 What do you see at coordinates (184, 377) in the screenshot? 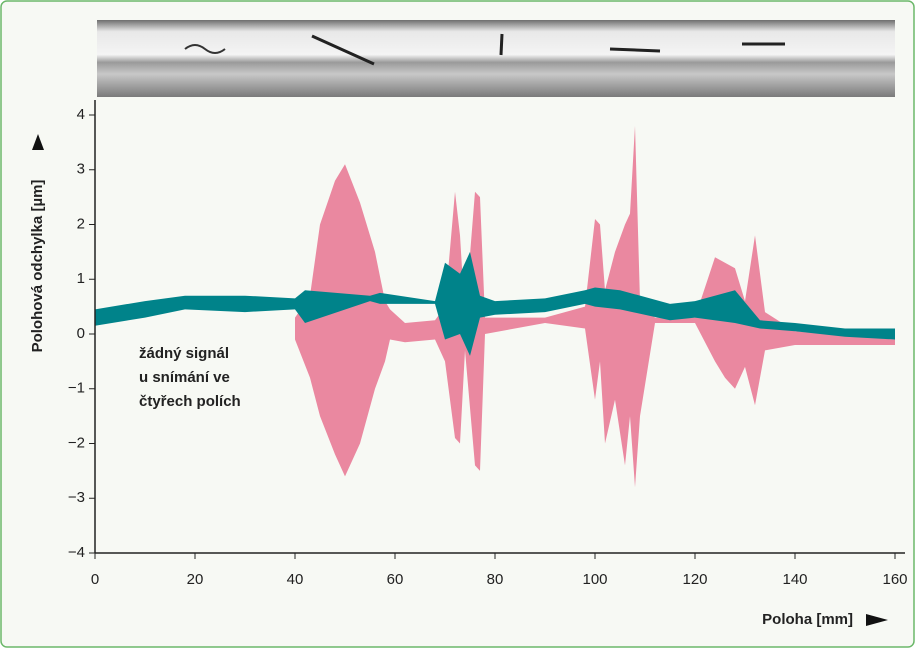
I see `annotation: u snímání ve` at bounding box center [184, 377].